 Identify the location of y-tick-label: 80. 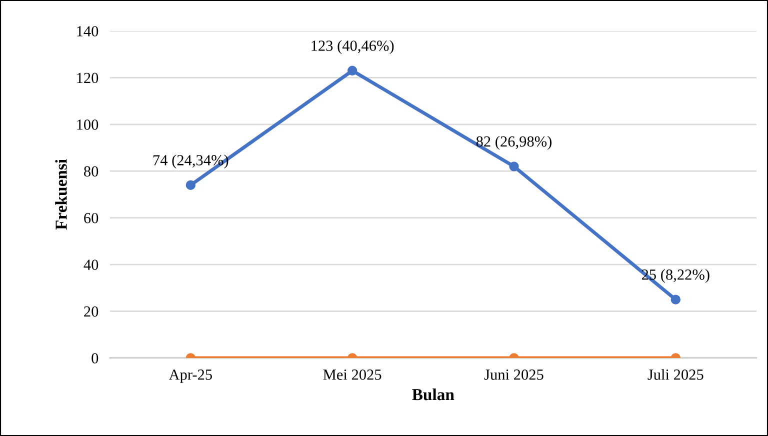
(91, 171).